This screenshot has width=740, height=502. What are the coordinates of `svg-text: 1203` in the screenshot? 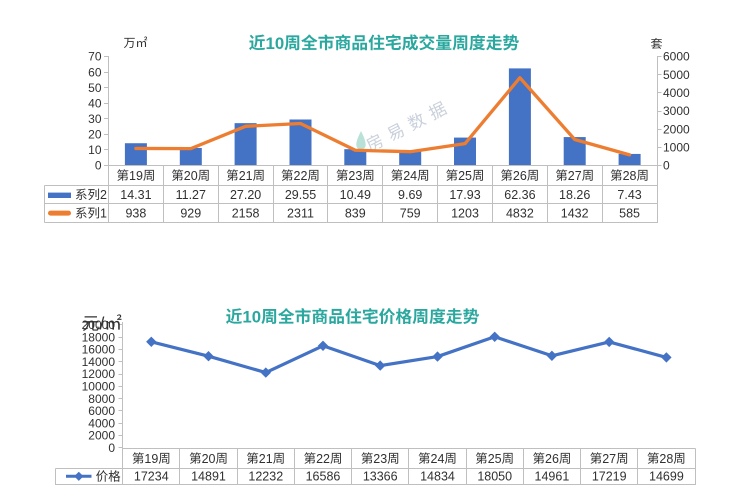 It's located at (465, 213).